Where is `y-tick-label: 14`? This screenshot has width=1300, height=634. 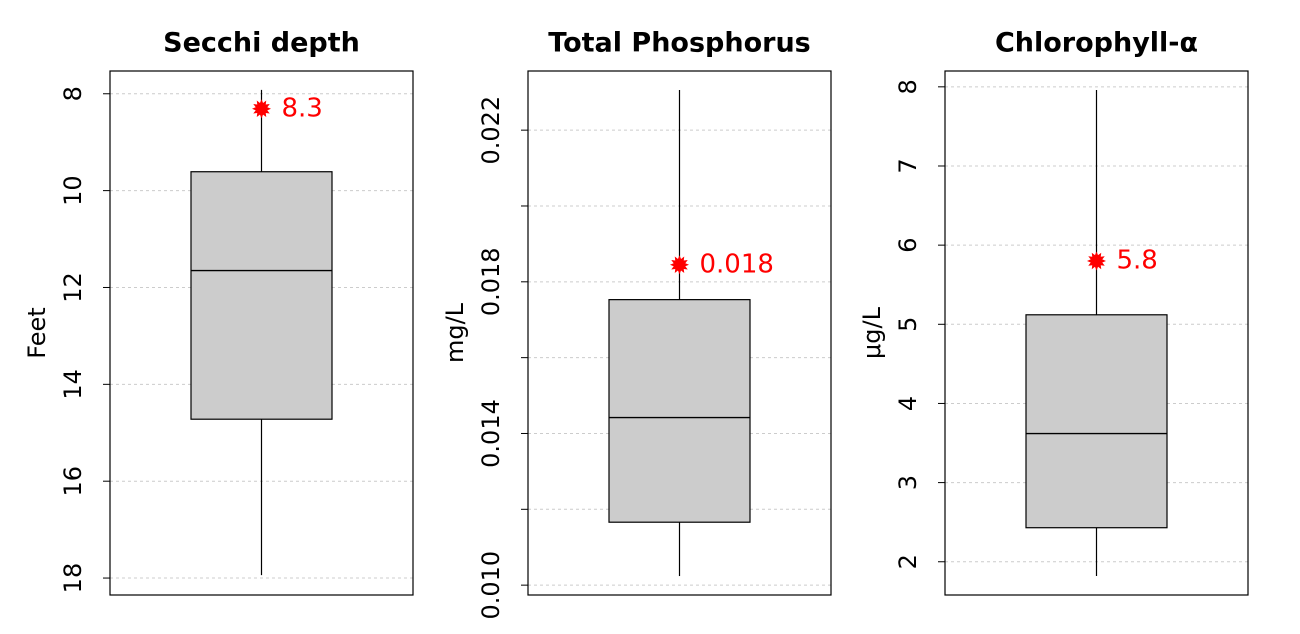 y-tick-label: 14 is located at coordinates (73, 384).